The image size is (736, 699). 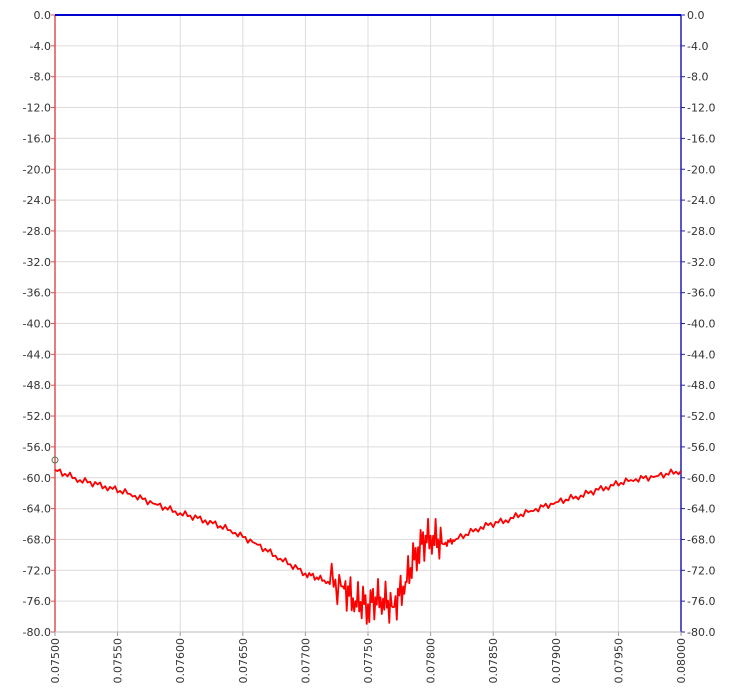 What do you see at coordinates (368, 661) in the screenshot?
I see `x-tick-label: 0.07750` at bounding box center [368, 661].